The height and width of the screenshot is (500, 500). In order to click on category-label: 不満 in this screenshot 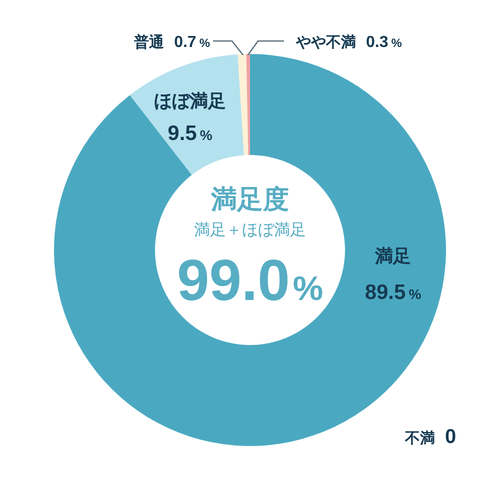, I will do `click(420, 438)`.